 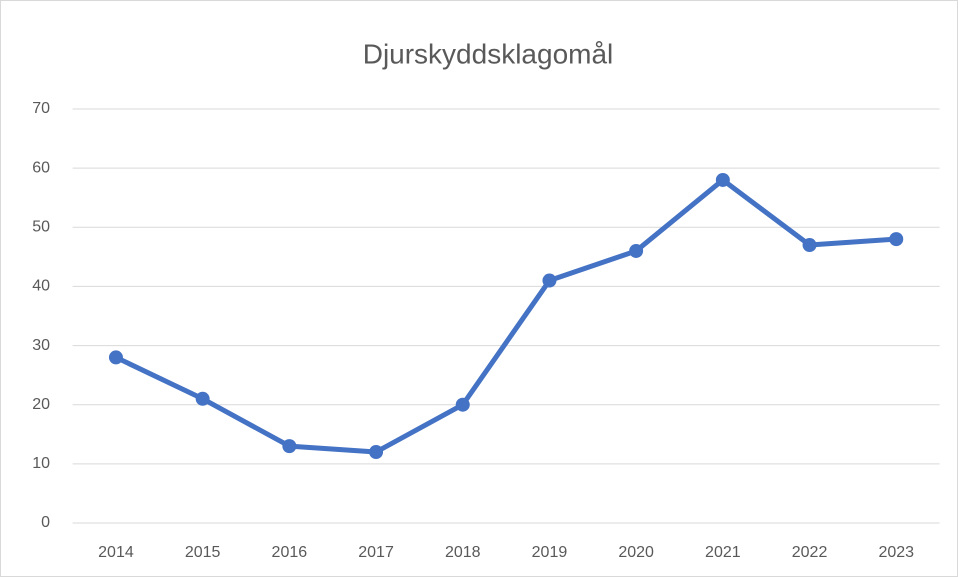 What do you see at coordinates (41, 167) in the screenshot?
I see `y-tick-label: 60` at bounding box center [41, 167].